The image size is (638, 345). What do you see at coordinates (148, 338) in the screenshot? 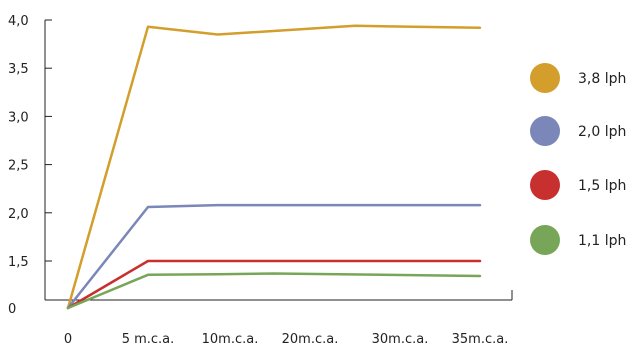
I see `x-tick-label: 5 m.c.a.` at bounding box center [148, 338].